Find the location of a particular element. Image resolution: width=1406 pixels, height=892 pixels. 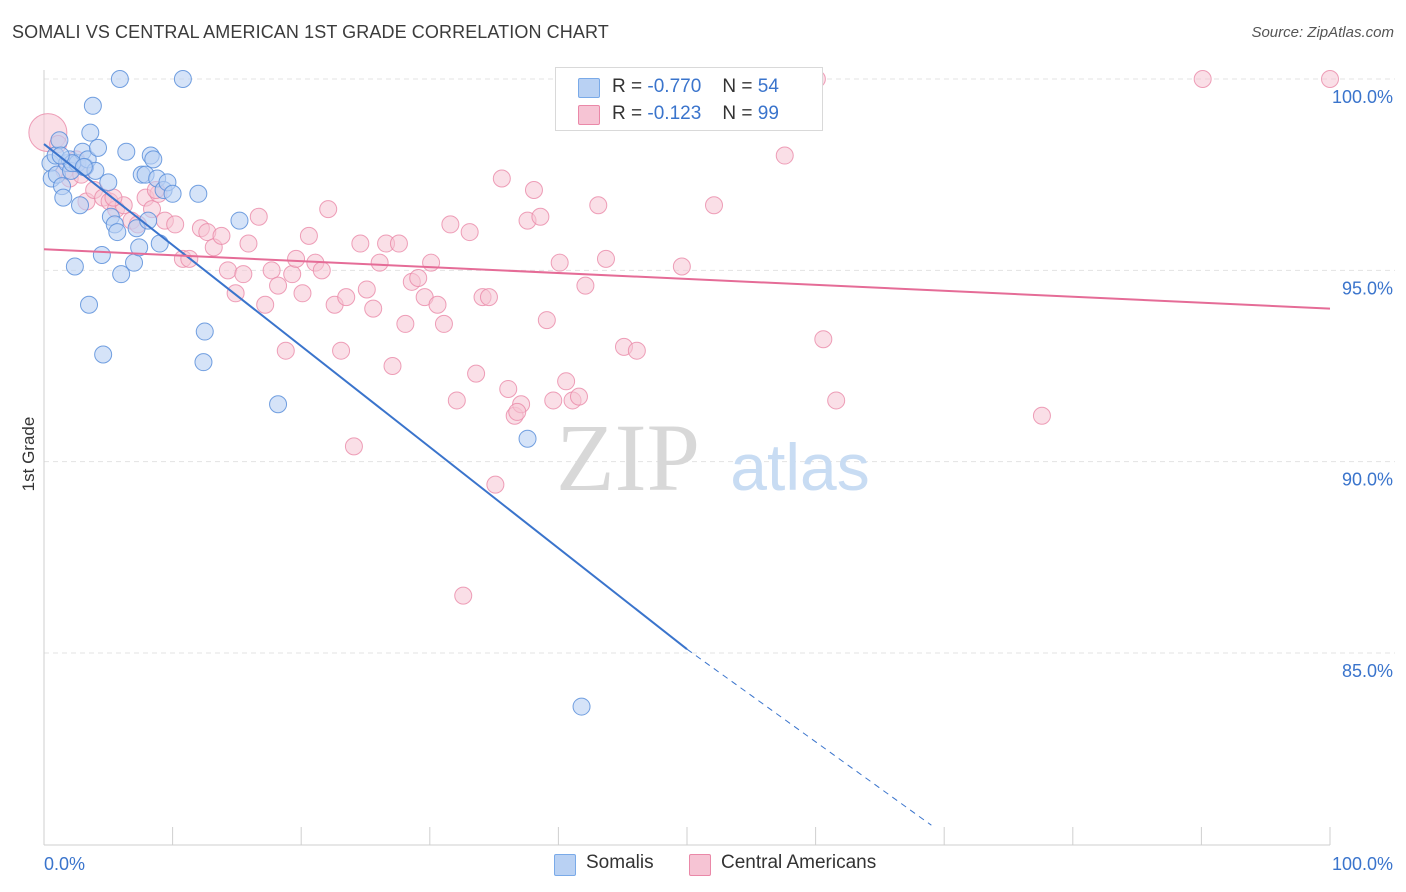

legend-n-central-americans: 99 is located at coordinates (768, 113).